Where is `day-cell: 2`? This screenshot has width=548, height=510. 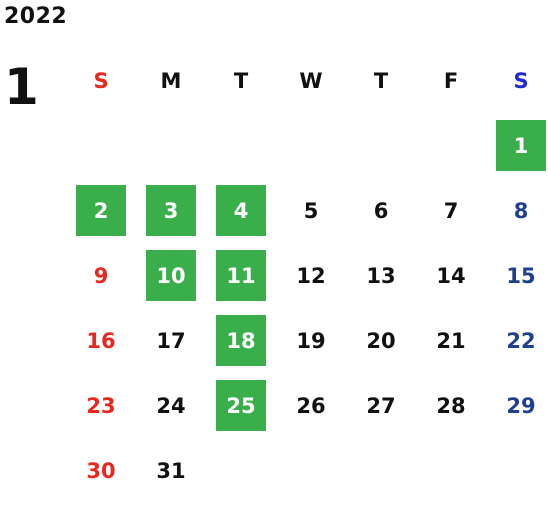
day-cell: 2 is located at coordinates (111, 210).